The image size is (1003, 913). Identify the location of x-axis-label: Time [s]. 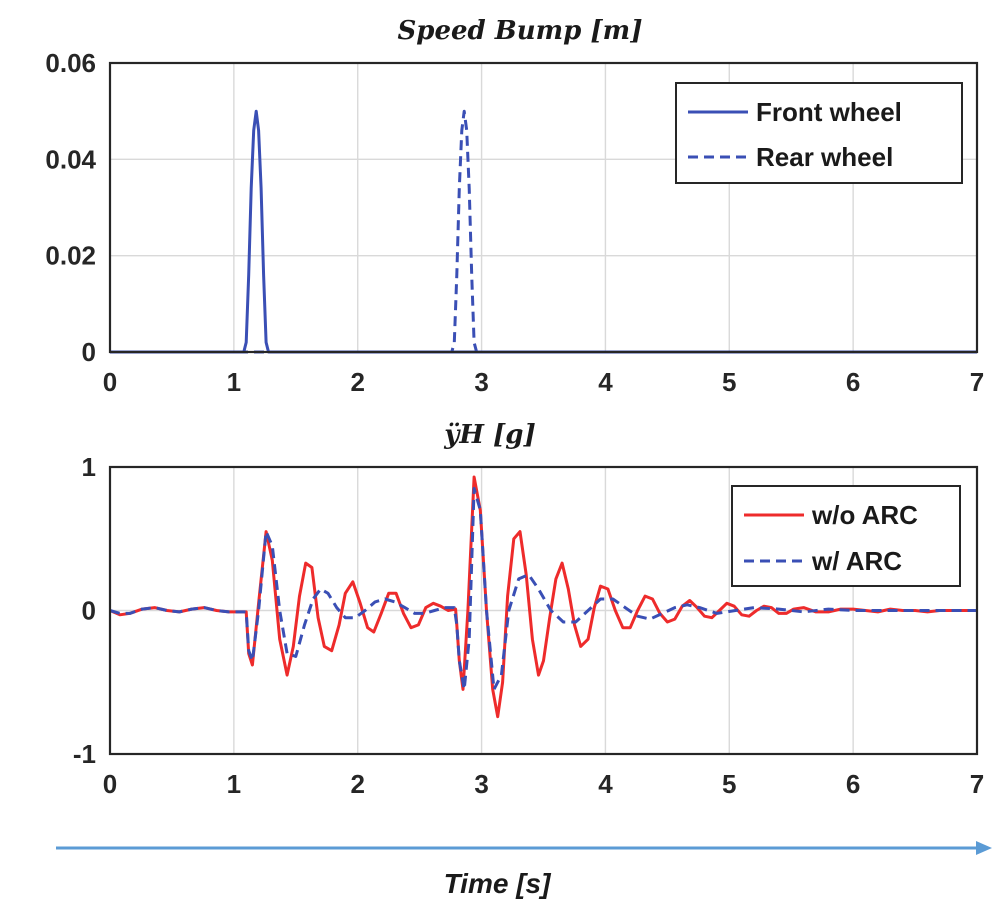
(498, 883).